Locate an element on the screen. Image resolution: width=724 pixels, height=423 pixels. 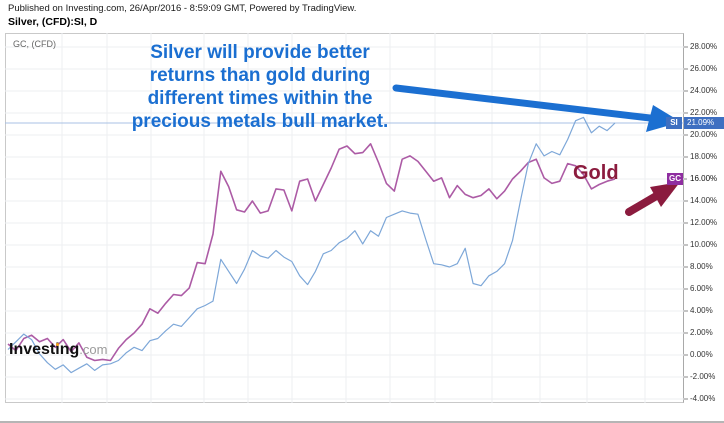
investing-logo: Investing.com is located at coordinates (58, 350).